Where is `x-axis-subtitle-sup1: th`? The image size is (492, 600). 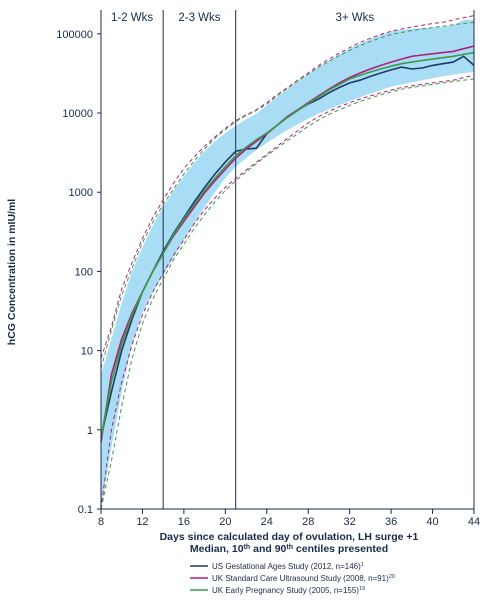 x-axis-subtitle-sup1: th is located at coordinates (247, 547).